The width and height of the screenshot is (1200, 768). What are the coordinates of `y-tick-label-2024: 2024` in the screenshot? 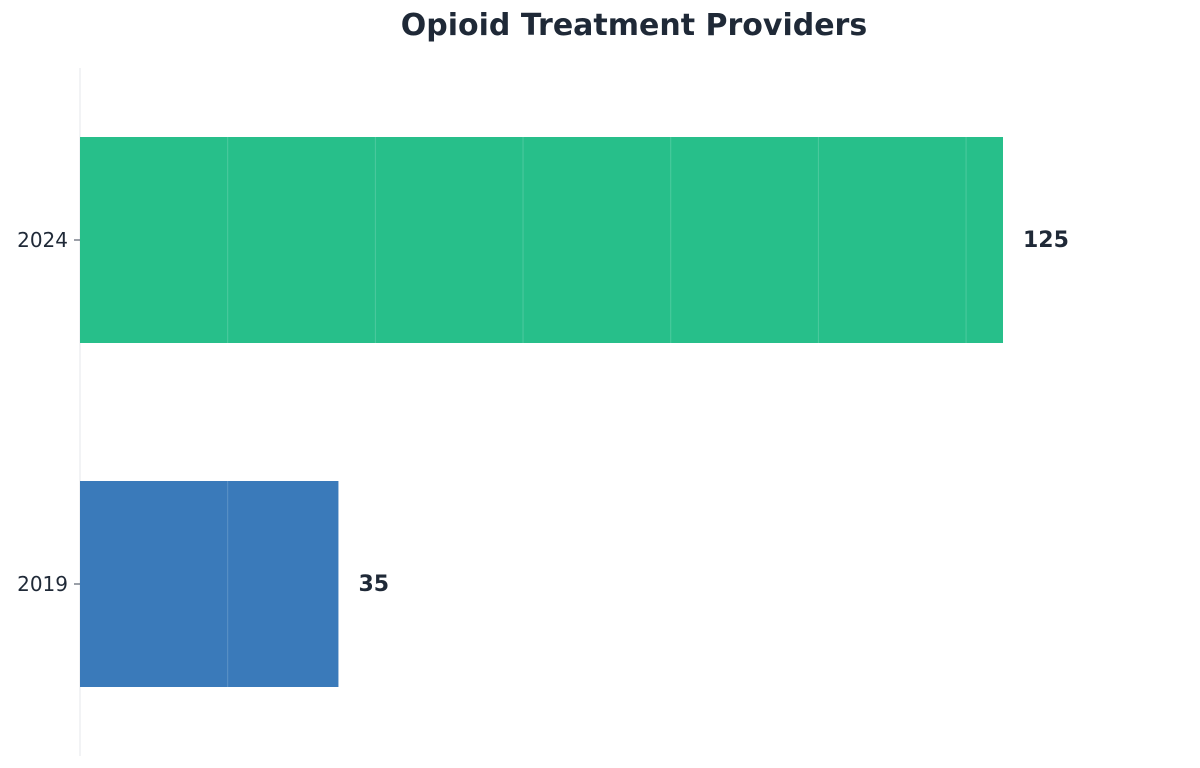 It's located at (42, 240).